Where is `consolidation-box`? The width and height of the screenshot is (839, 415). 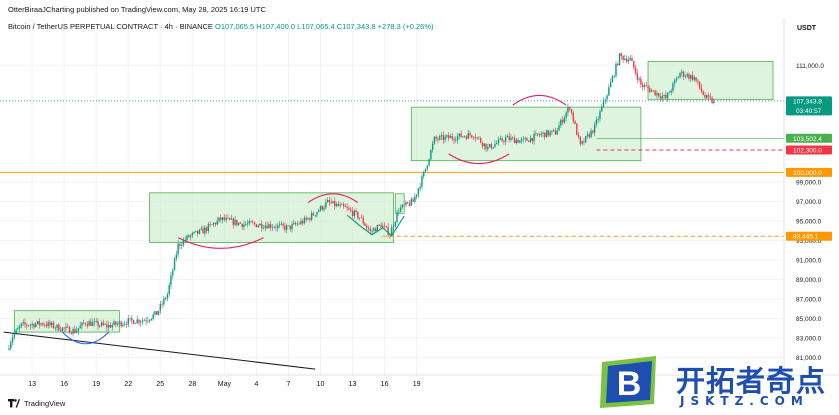 consolidation-box is located at coordinates (526, 134).